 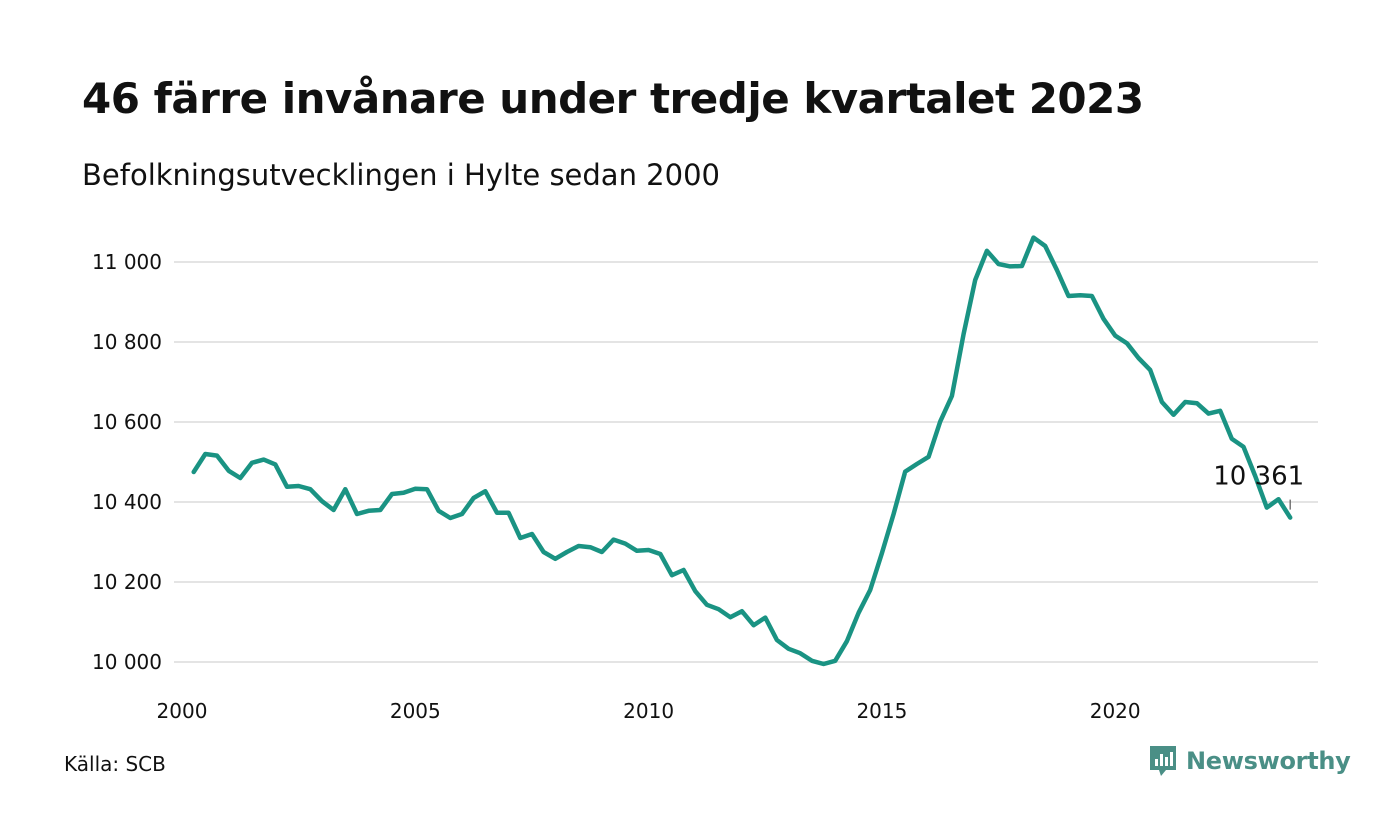 I want to click on x-tick-label: 2010, so click(x=648, y=711).